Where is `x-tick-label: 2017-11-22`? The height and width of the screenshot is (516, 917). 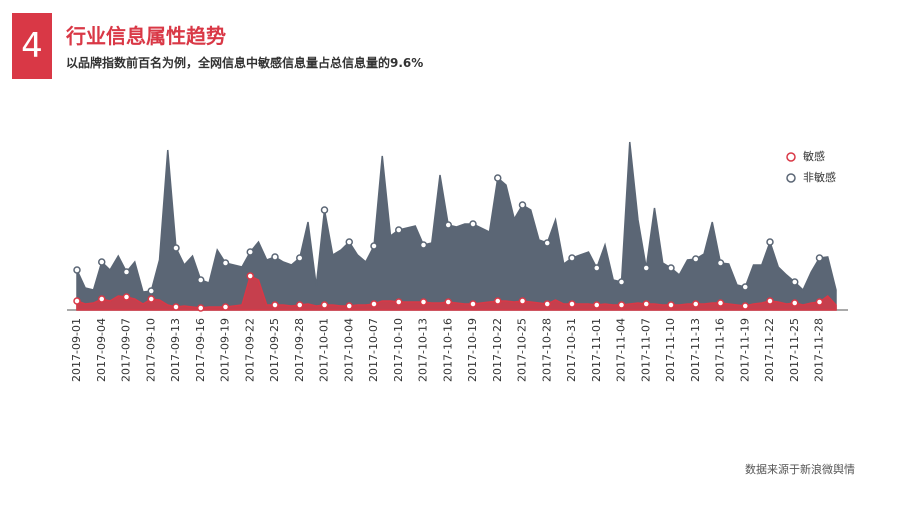
x-tick-label: 2017-11-22 is located at coordinates (769, 350).